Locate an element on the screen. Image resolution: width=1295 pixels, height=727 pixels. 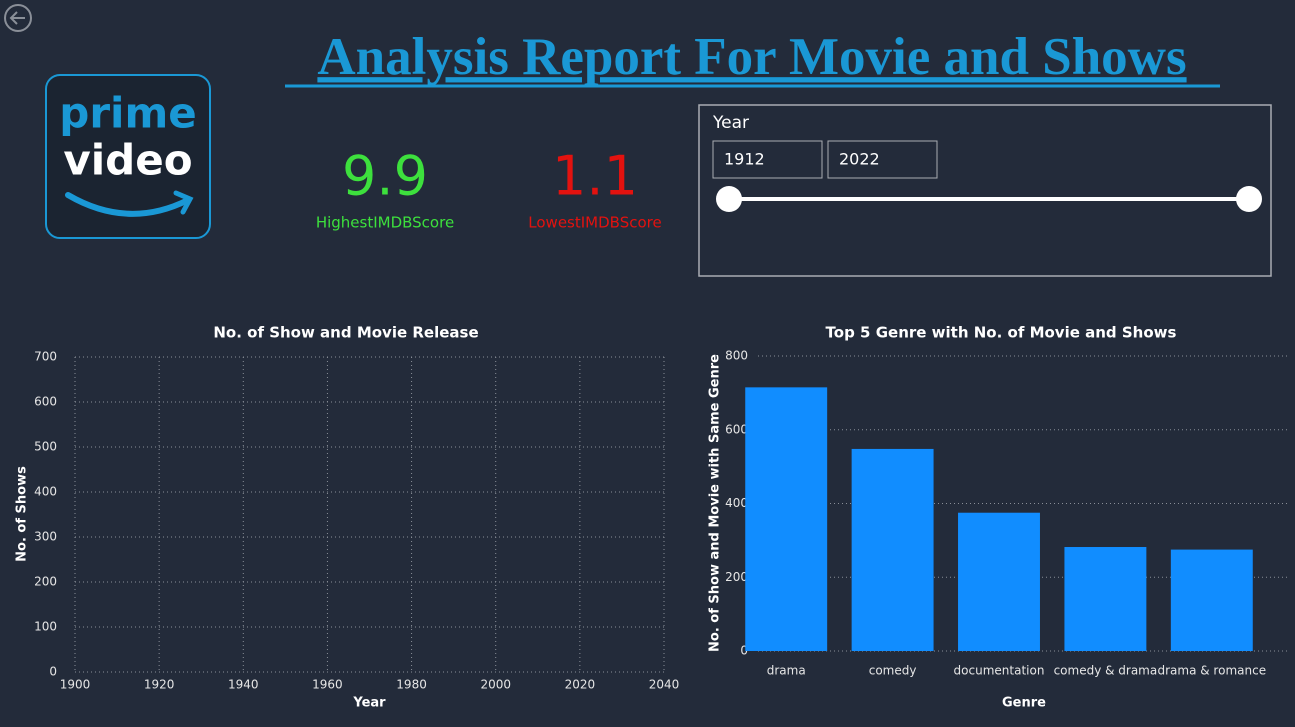
y-tick-label: 500 is located at coordinates (45, 447).